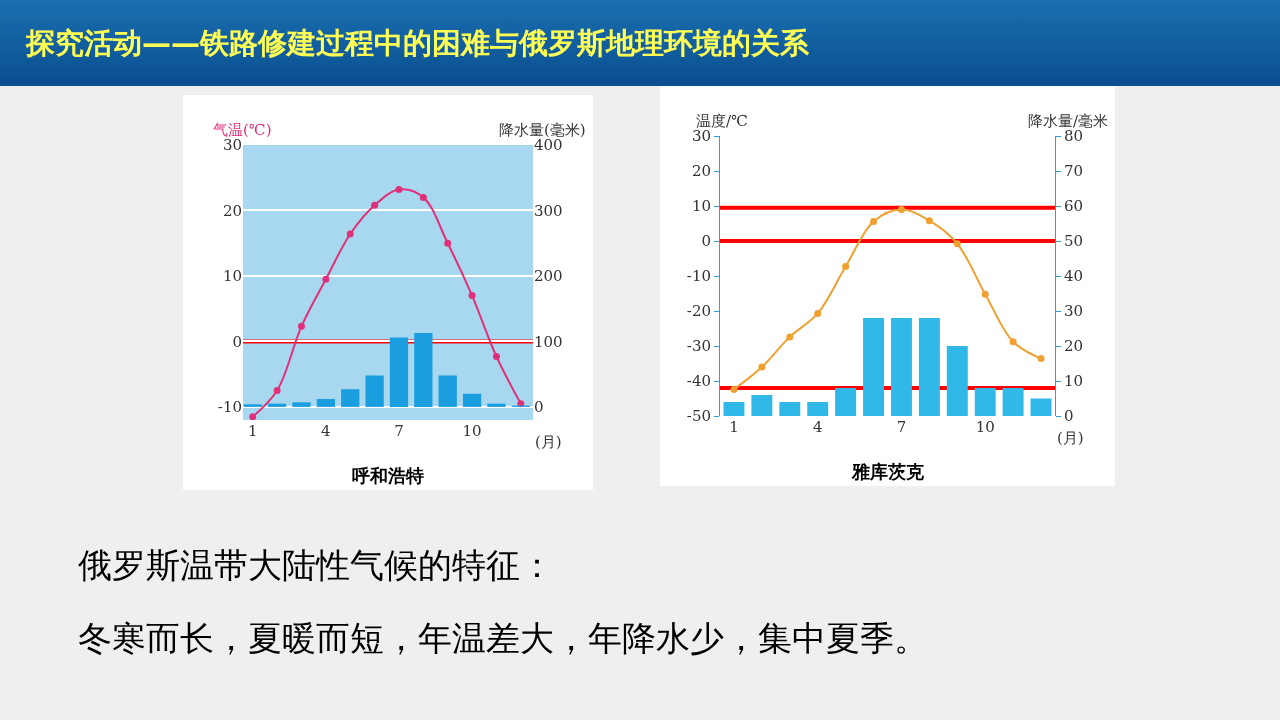  Describe the element at coordinates (698, 311) in the screenshot. I see `y-tick-label: -20` at that location.